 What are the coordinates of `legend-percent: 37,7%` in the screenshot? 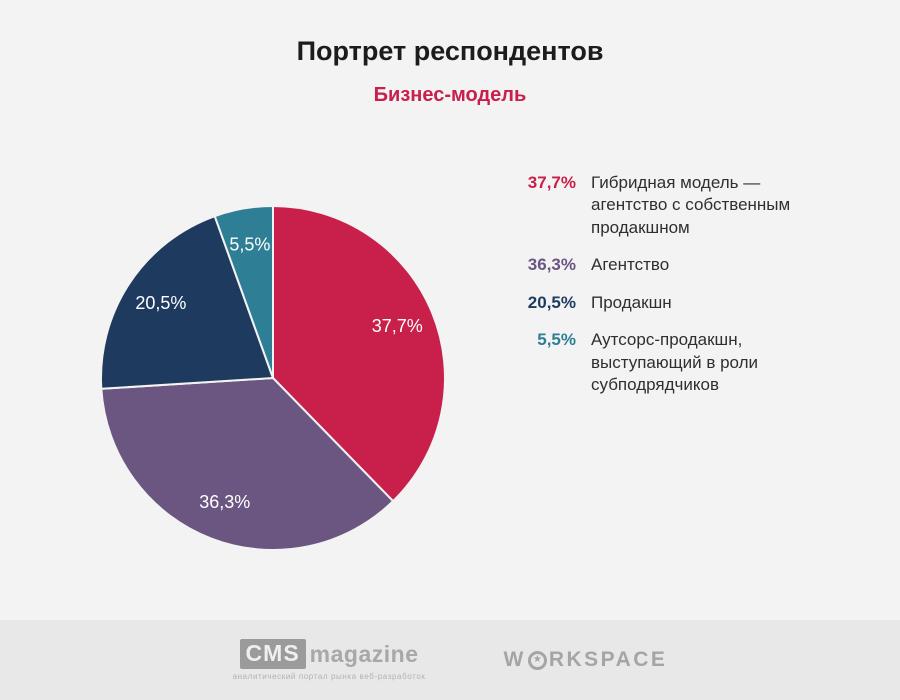 It's located at (551, 182).